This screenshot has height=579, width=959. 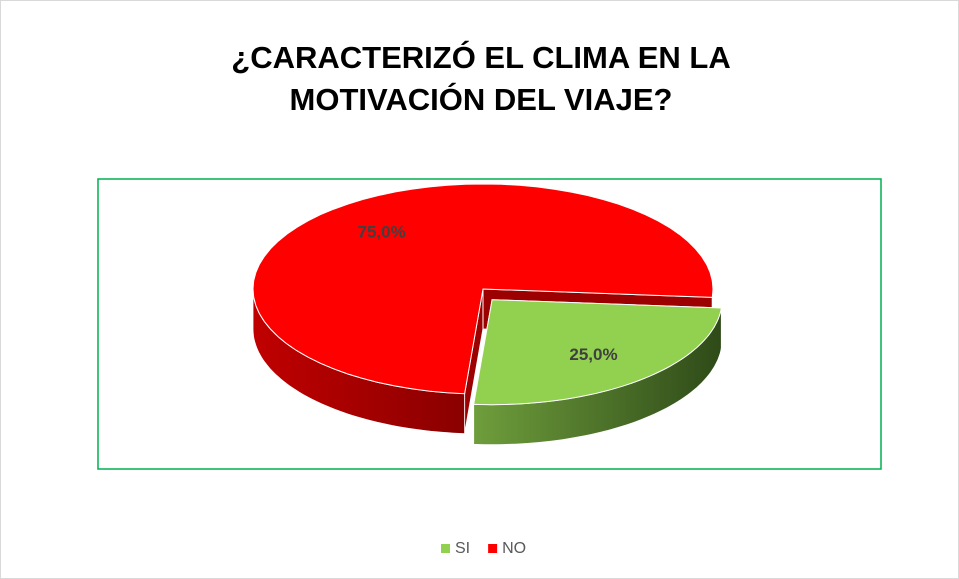 I want to click on data-label: 25,0%, so click(x=593, y=354).